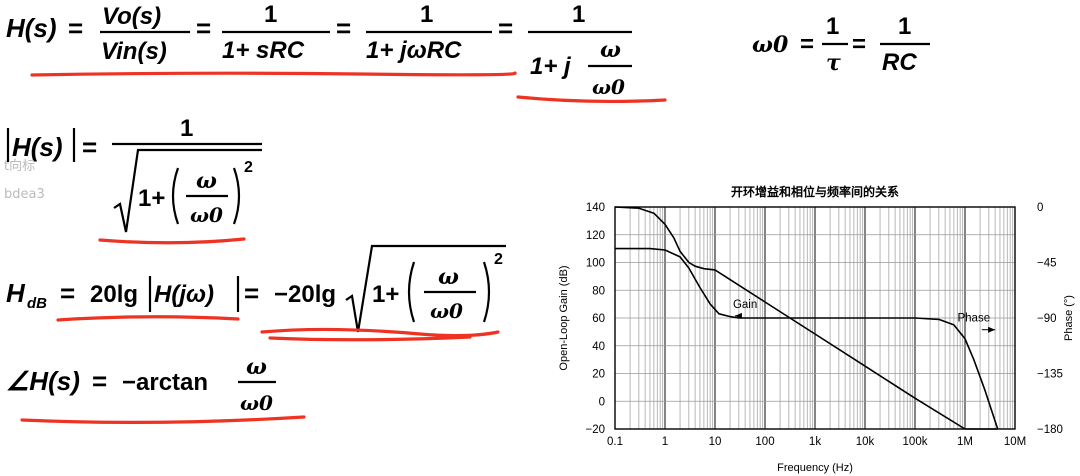  Describe the element at coordinates (595, 208) in the screenshot. I see `y-tick-label: 140` at that location.